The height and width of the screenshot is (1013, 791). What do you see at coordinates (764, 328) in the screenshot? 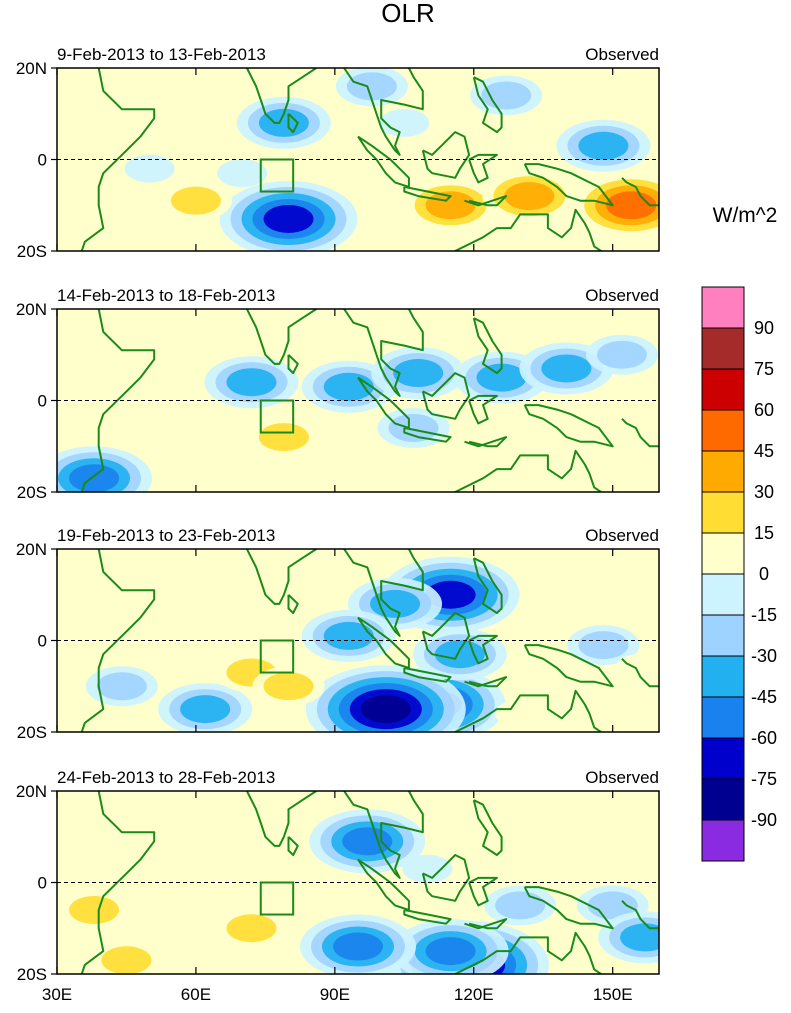
I see `colorbar-label: 90` at bounding box center [764, 328].